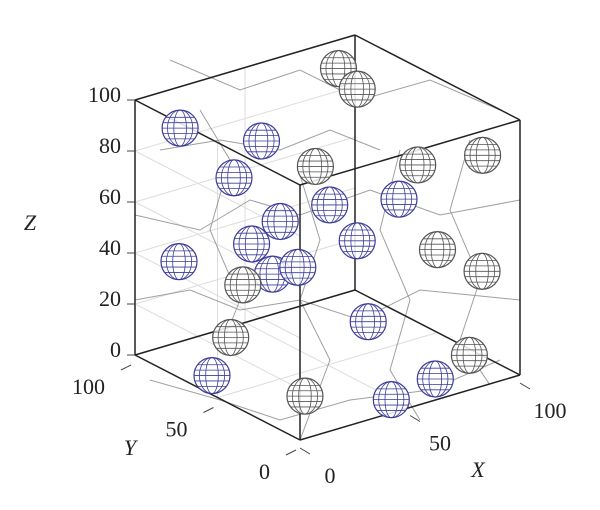  What do you see at coordinates (110, 196) in the screenshot?
I see `z-tick-label: 60` at bounding box center [110, 196].